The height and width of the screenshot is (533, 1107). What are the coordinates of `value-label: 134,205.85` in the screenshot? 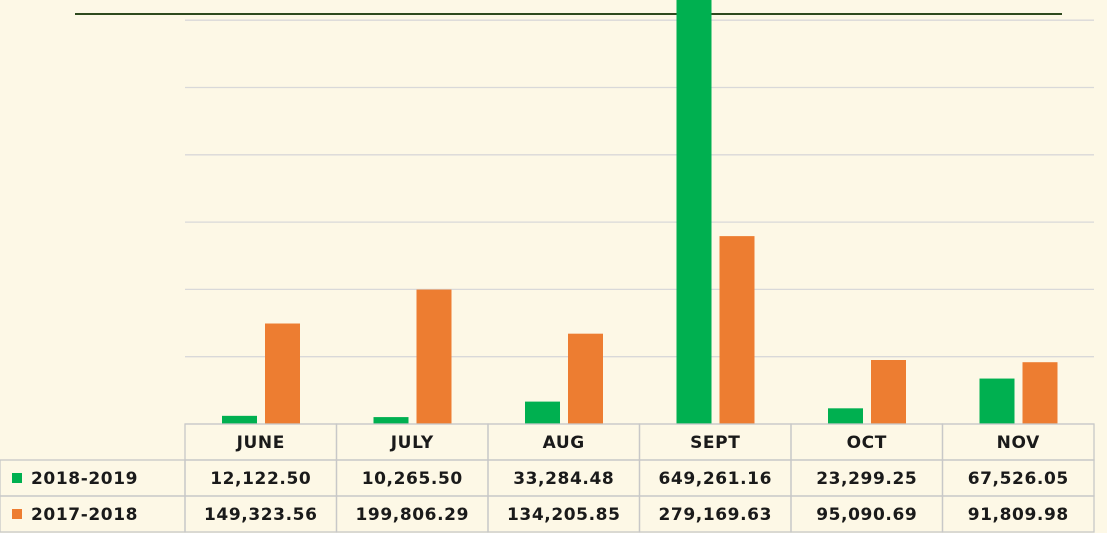 It's located at (564, 515).